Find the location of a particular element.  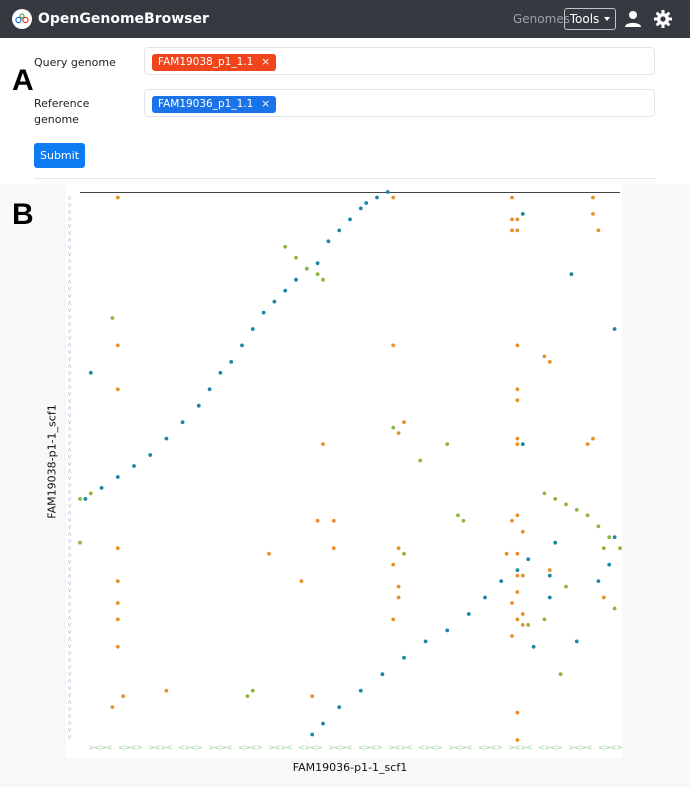

query-genome-tag-label: FAM19038_p1_1.1 is located at coordinates (206, 62).